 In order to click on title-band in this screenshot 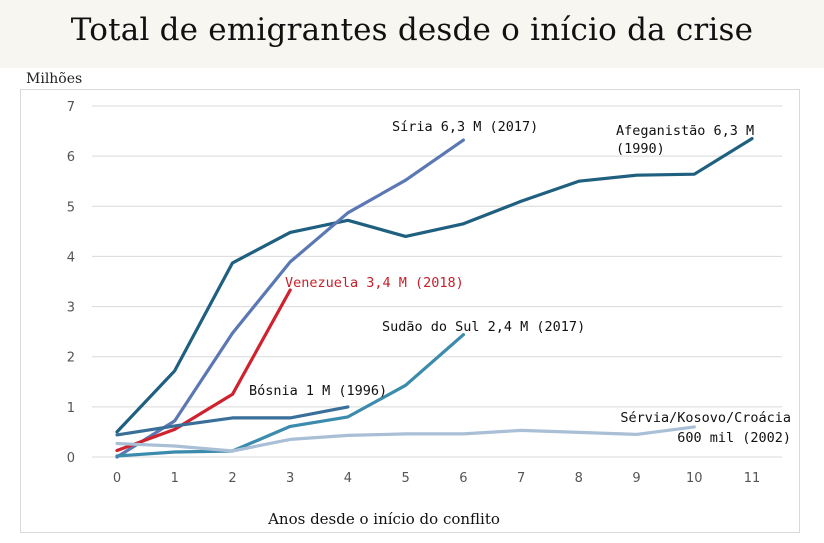, I will do `click(412, 34)`.